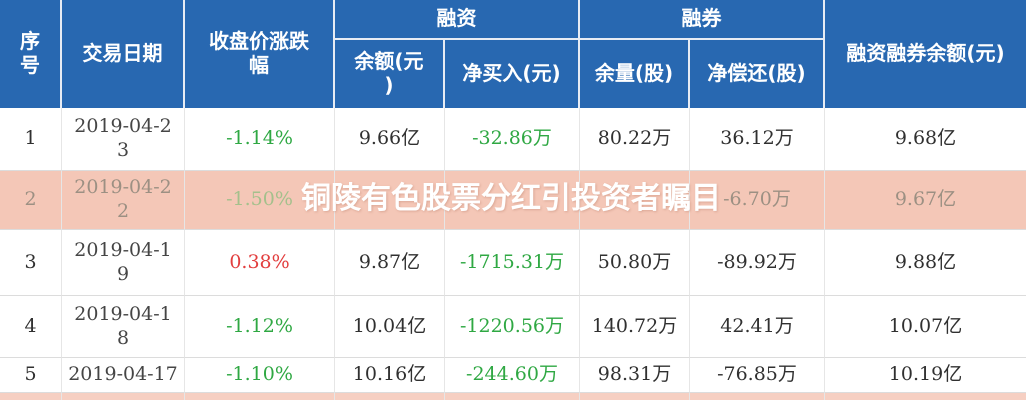 This screenshot has height=400, width=1026. I want to click on cell-balance: 9.87亿, so click(390, 263).